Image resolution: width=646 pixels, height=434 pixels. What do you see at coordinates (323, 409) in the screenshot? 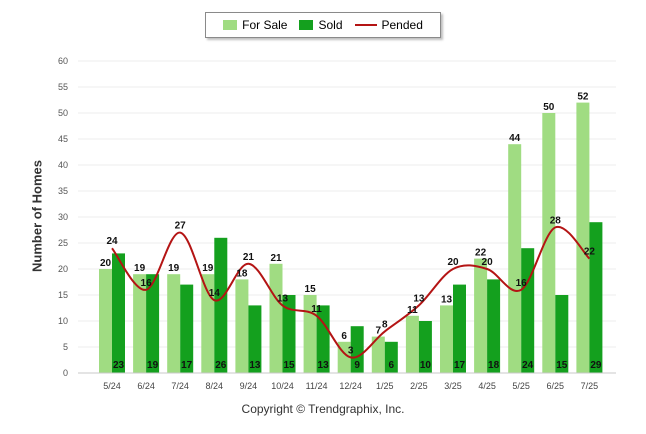
I see `copyright-text: Copyright © Trendgraphix, Inc.` at bounding box center [323, 409].